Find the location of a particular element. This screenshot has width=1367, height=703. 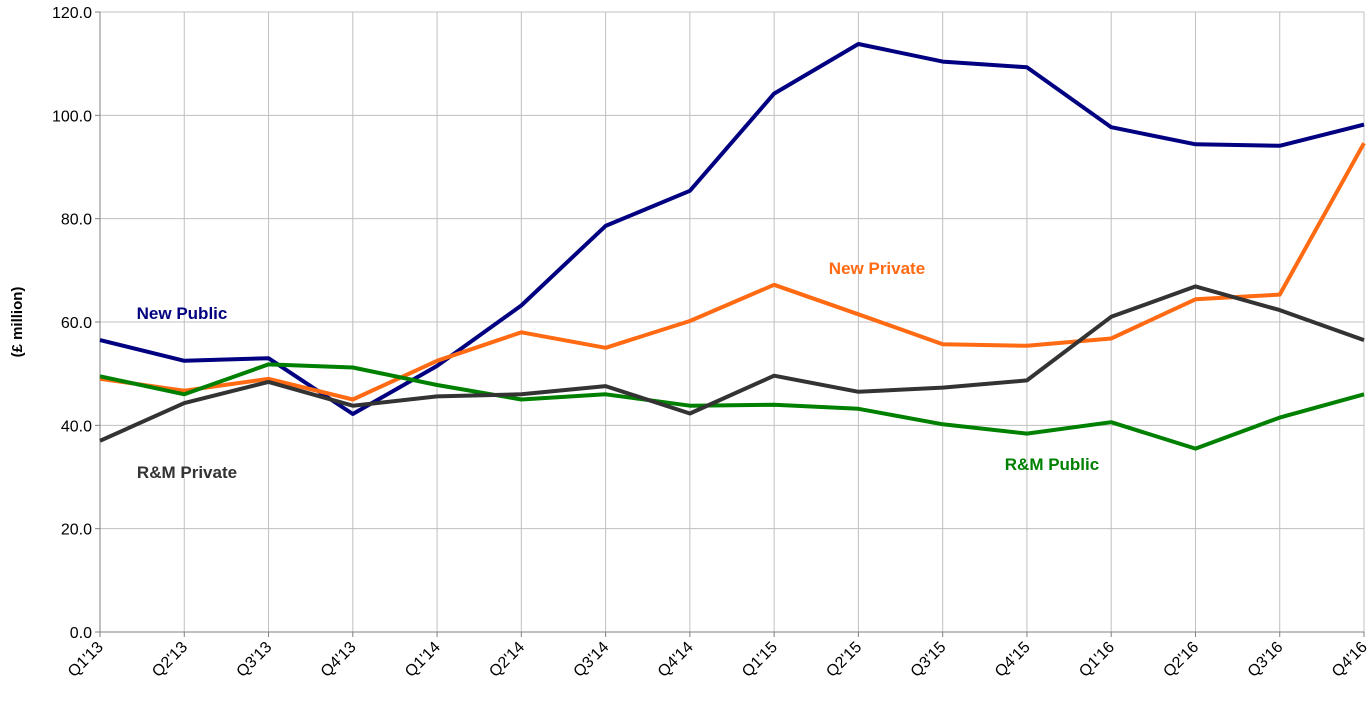

x-tick-label: Q1'16 is located at coordinates (1097, 660).